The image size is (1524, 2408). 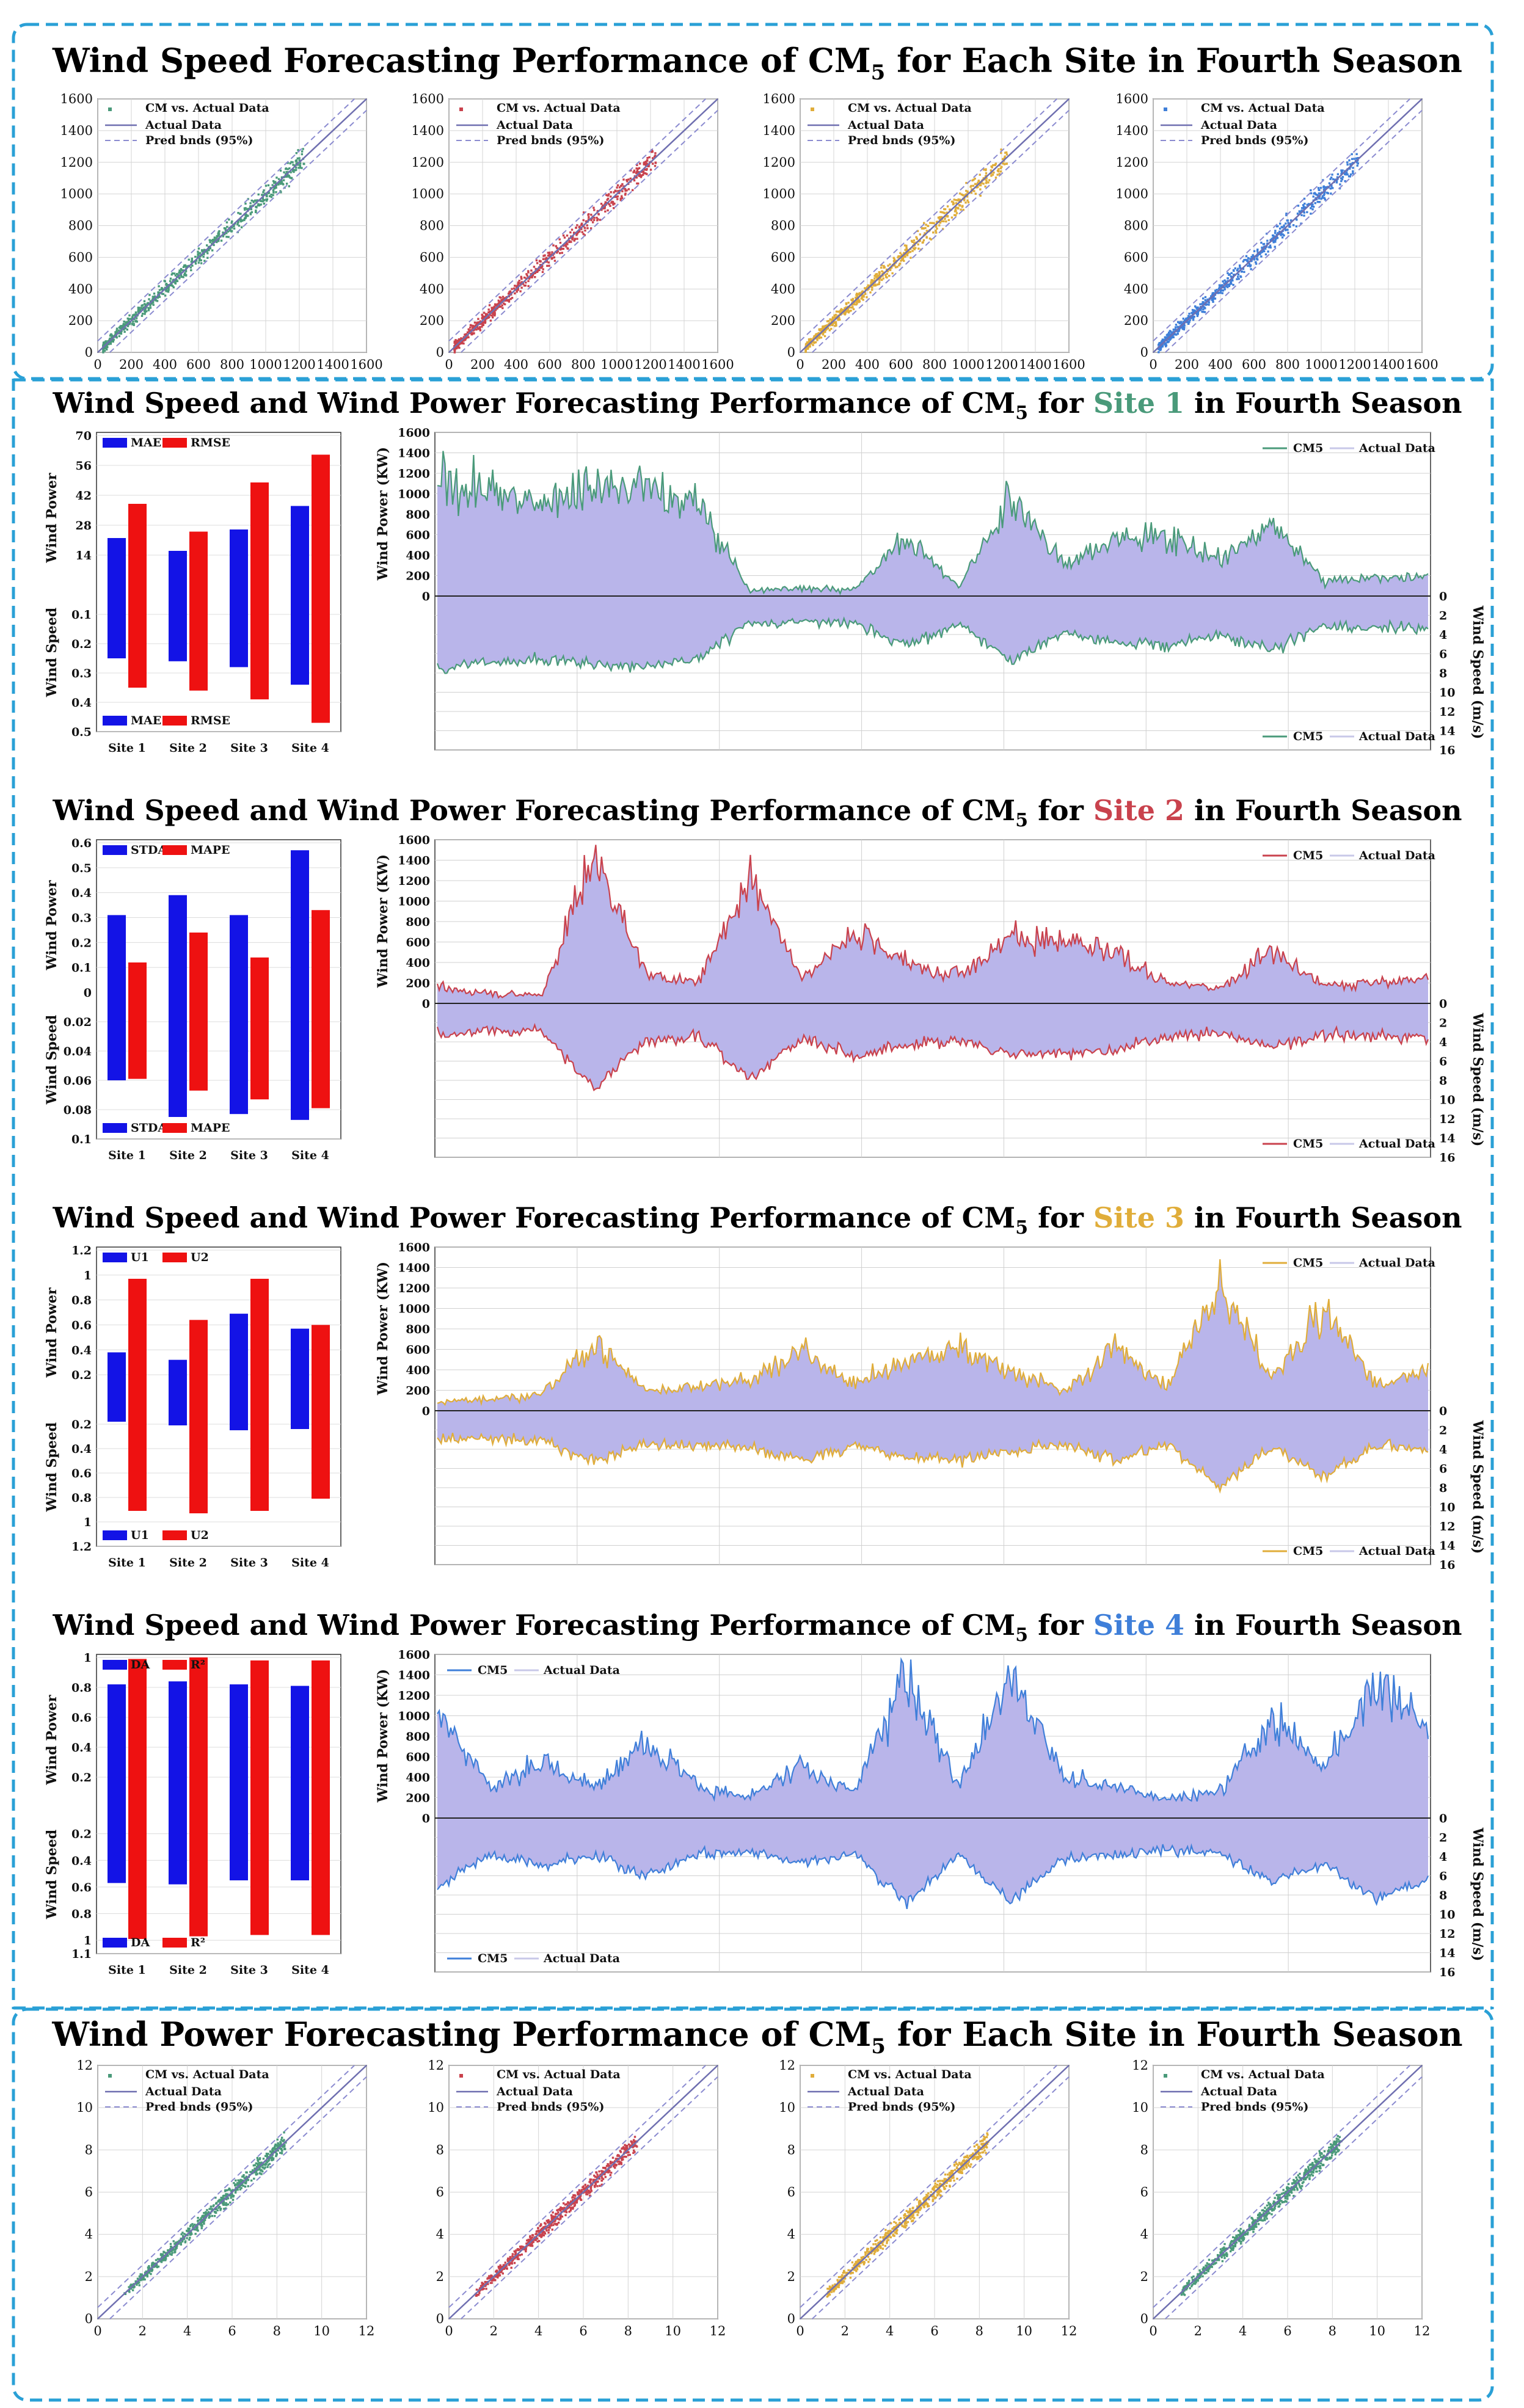 I want to click on legend-label-points: CM vs. Actual Data, so click(x=559, y=2074).